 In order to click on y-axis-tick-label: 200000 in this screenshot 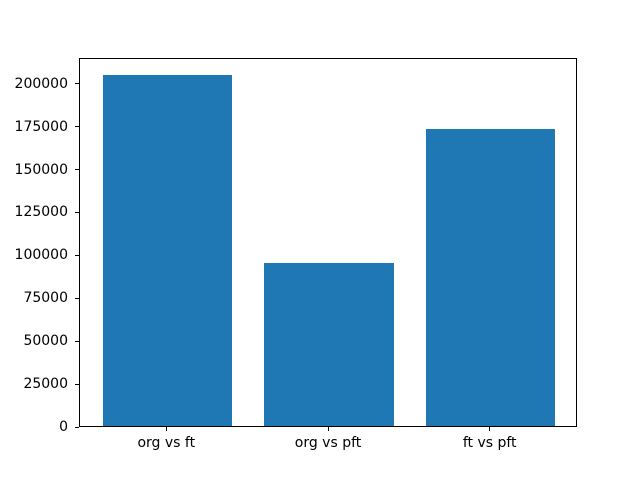, I will do `click(41, 83)`.